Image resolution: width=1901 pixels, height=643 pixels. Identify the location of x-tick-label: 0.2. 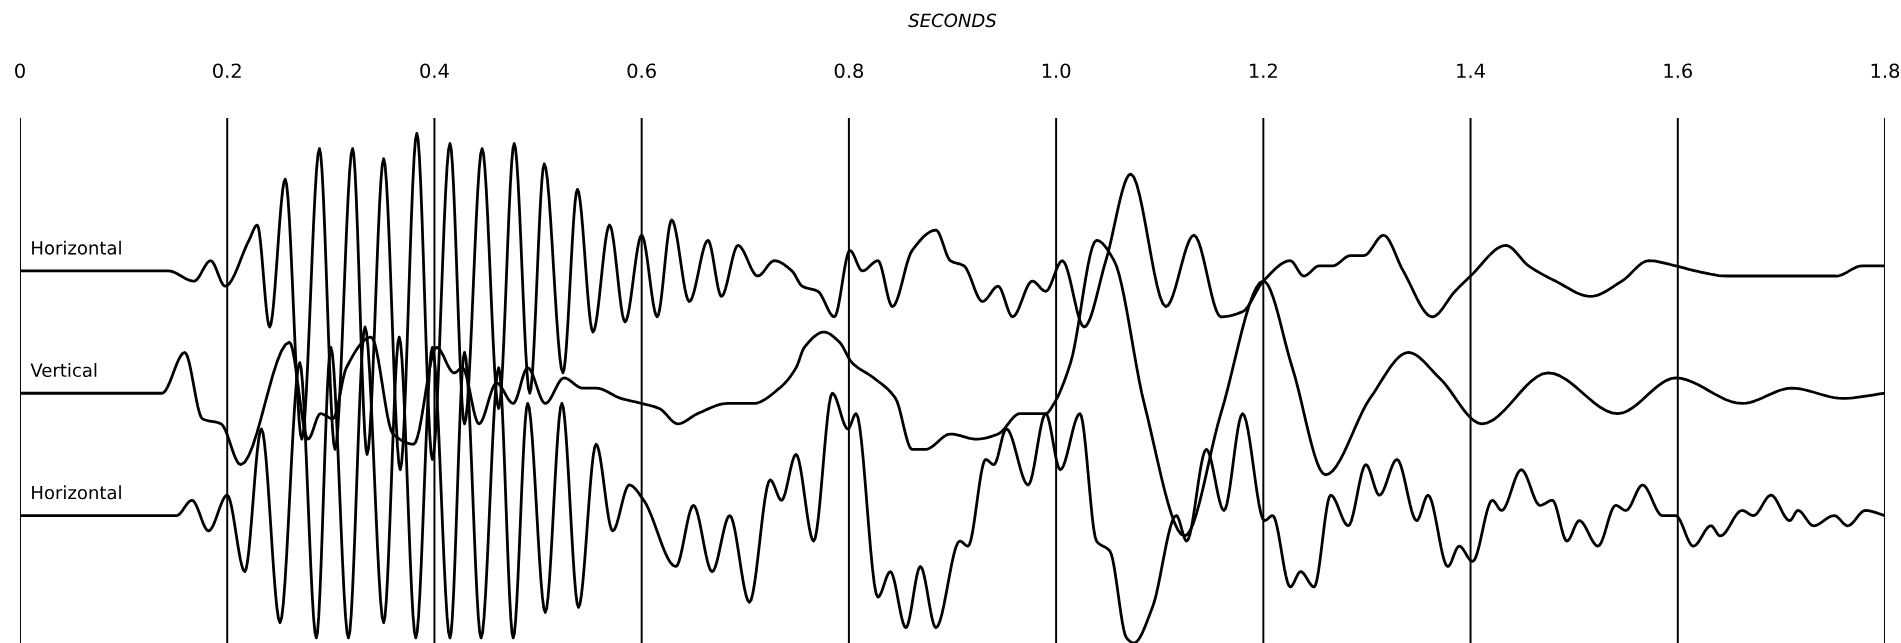
(227, 71).